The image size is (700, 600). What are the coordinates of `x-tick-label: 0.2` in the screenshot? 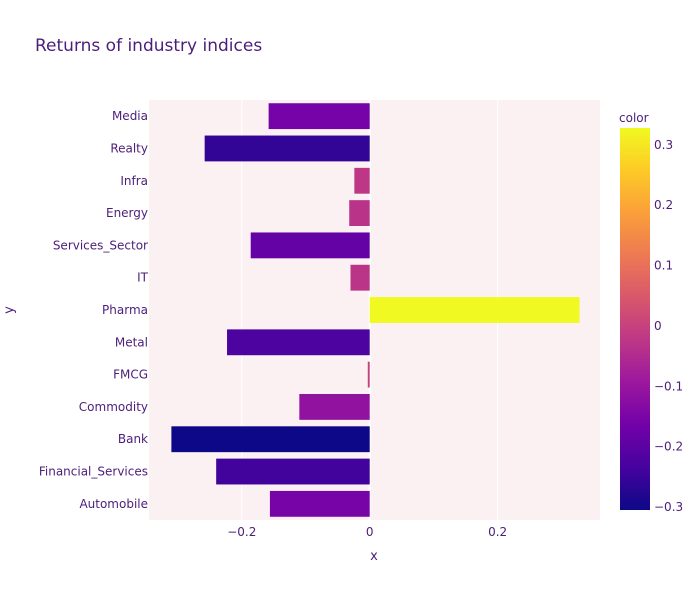 It's located at (497, 532).